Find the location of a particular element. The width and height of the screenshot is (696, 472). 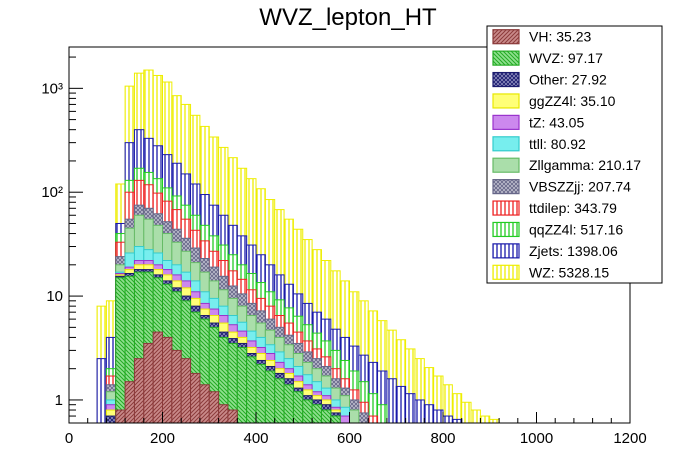

legend-label-Other: Other: 27.92 is located at coordinates (568, 80).